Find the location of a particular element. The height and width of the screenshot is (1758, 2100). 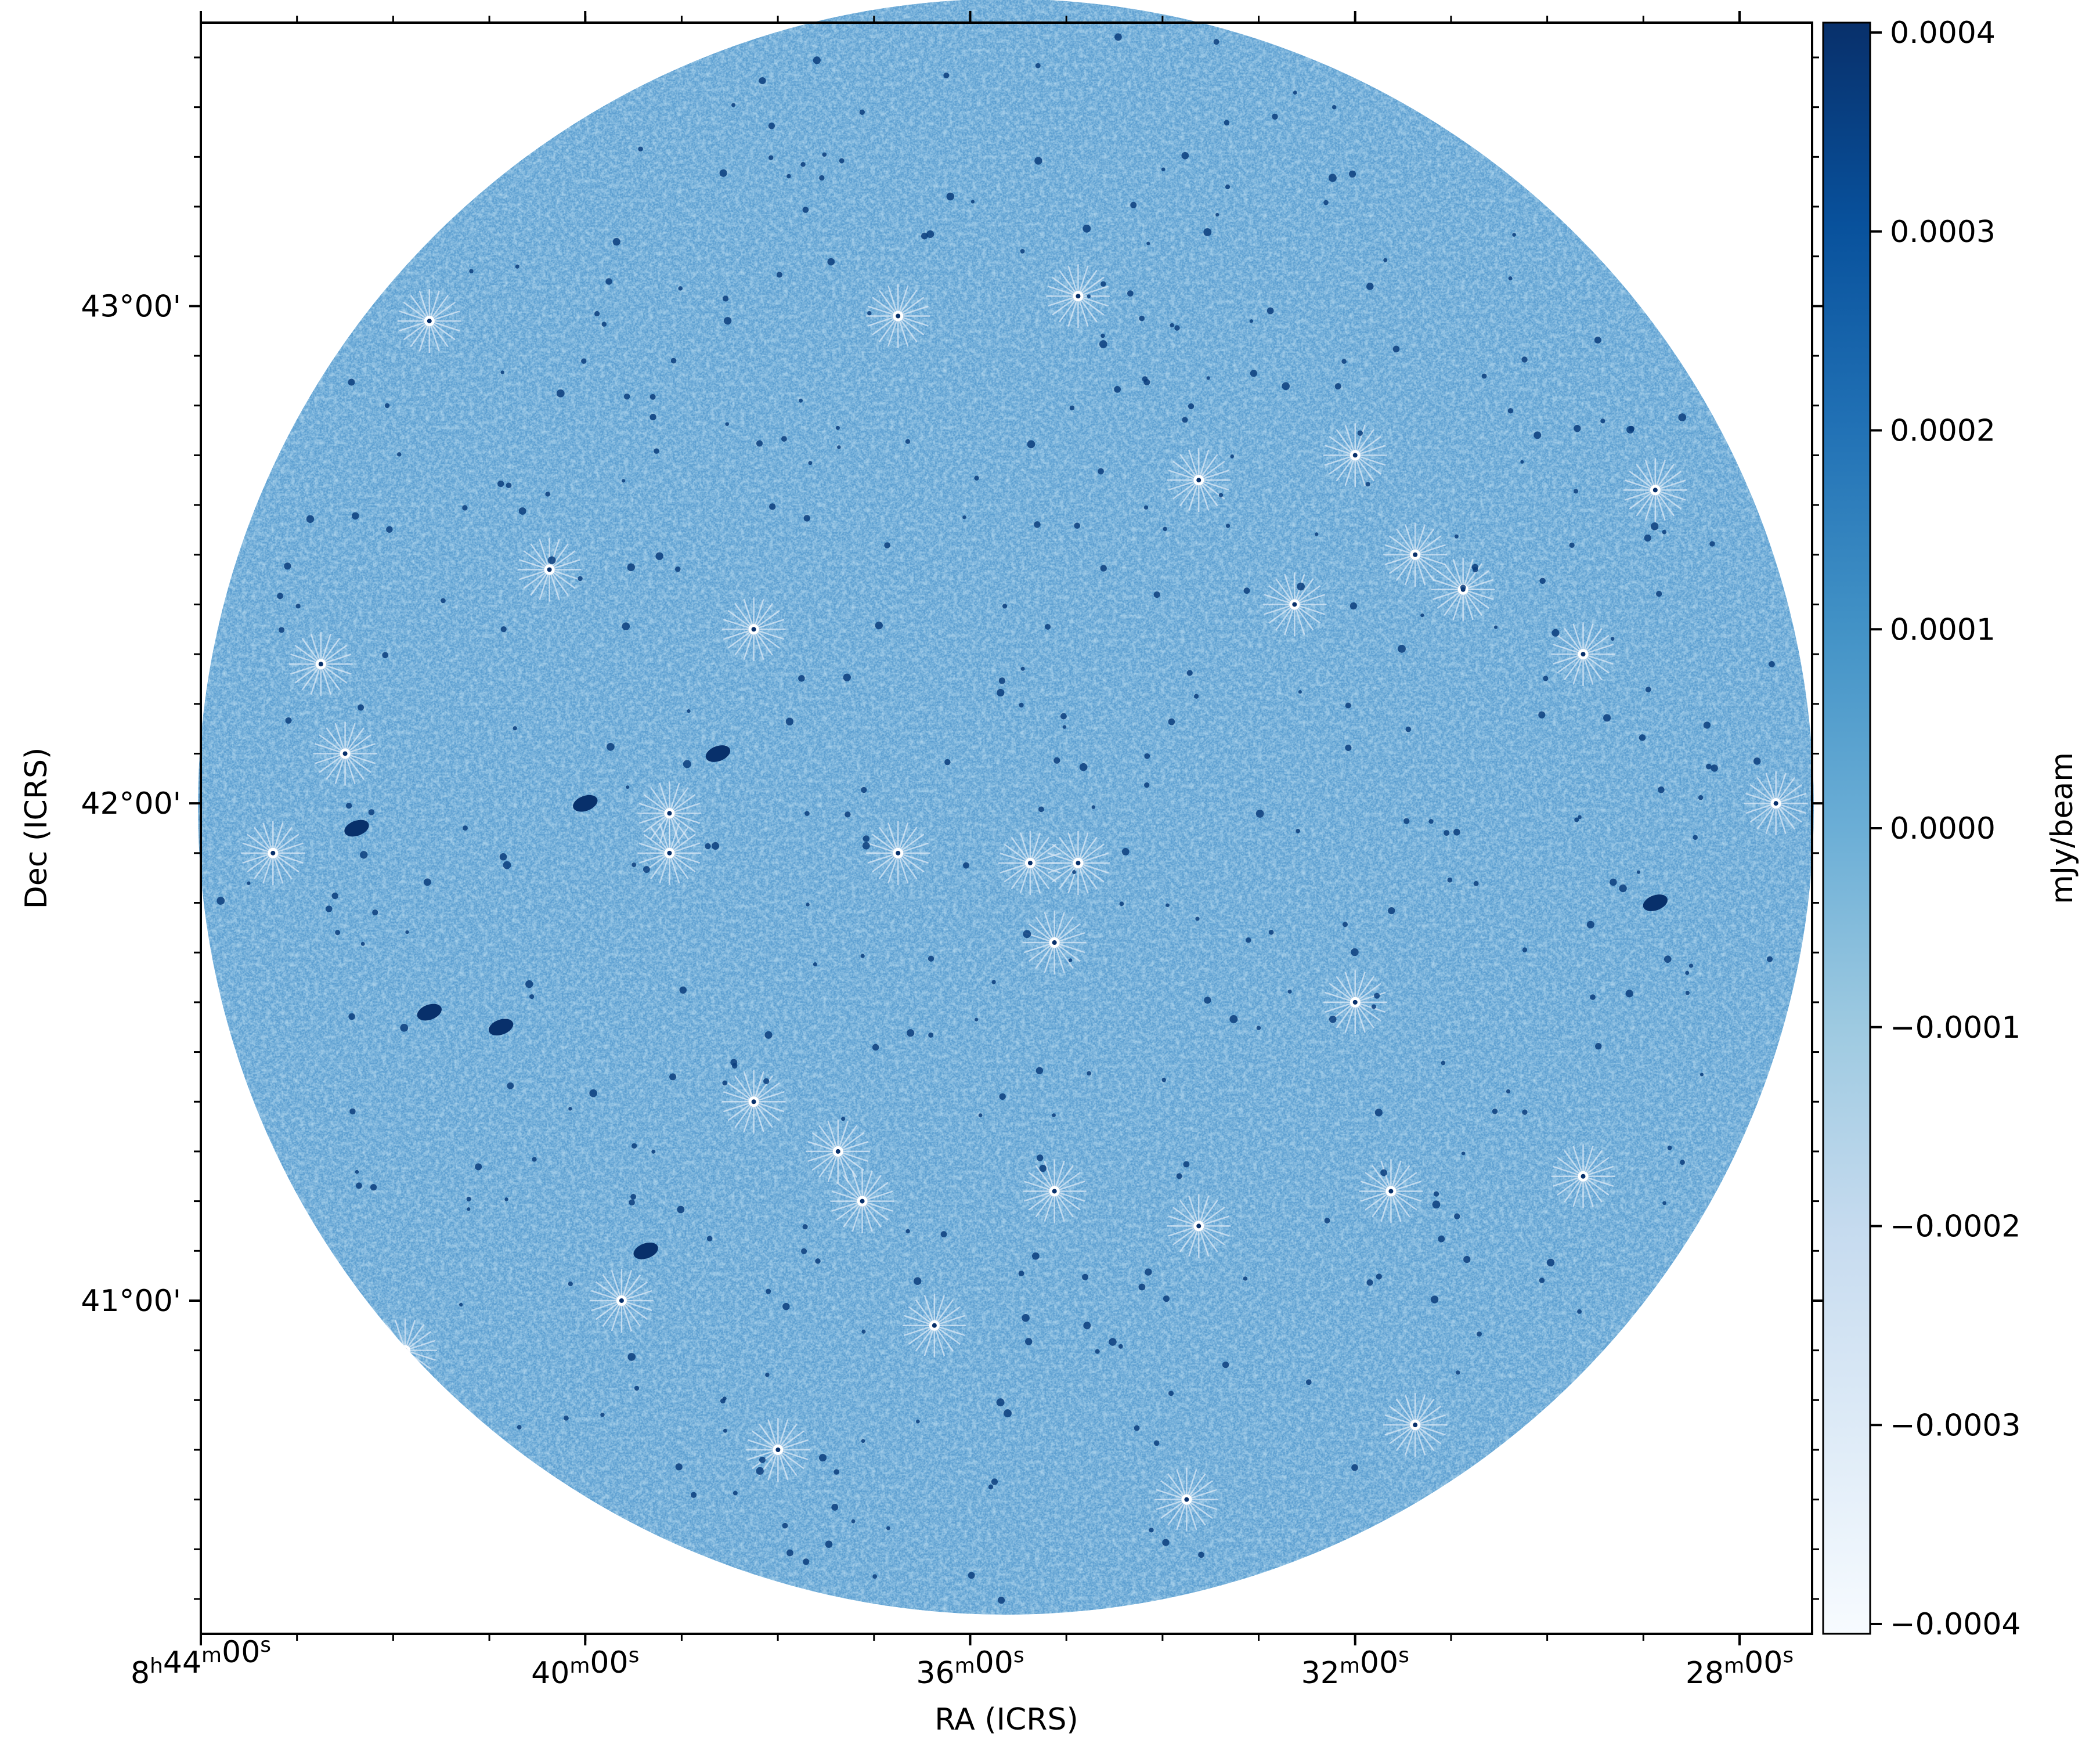

colorbar-tick-label: −0.0004 is located at coordinates (1955, 1624).